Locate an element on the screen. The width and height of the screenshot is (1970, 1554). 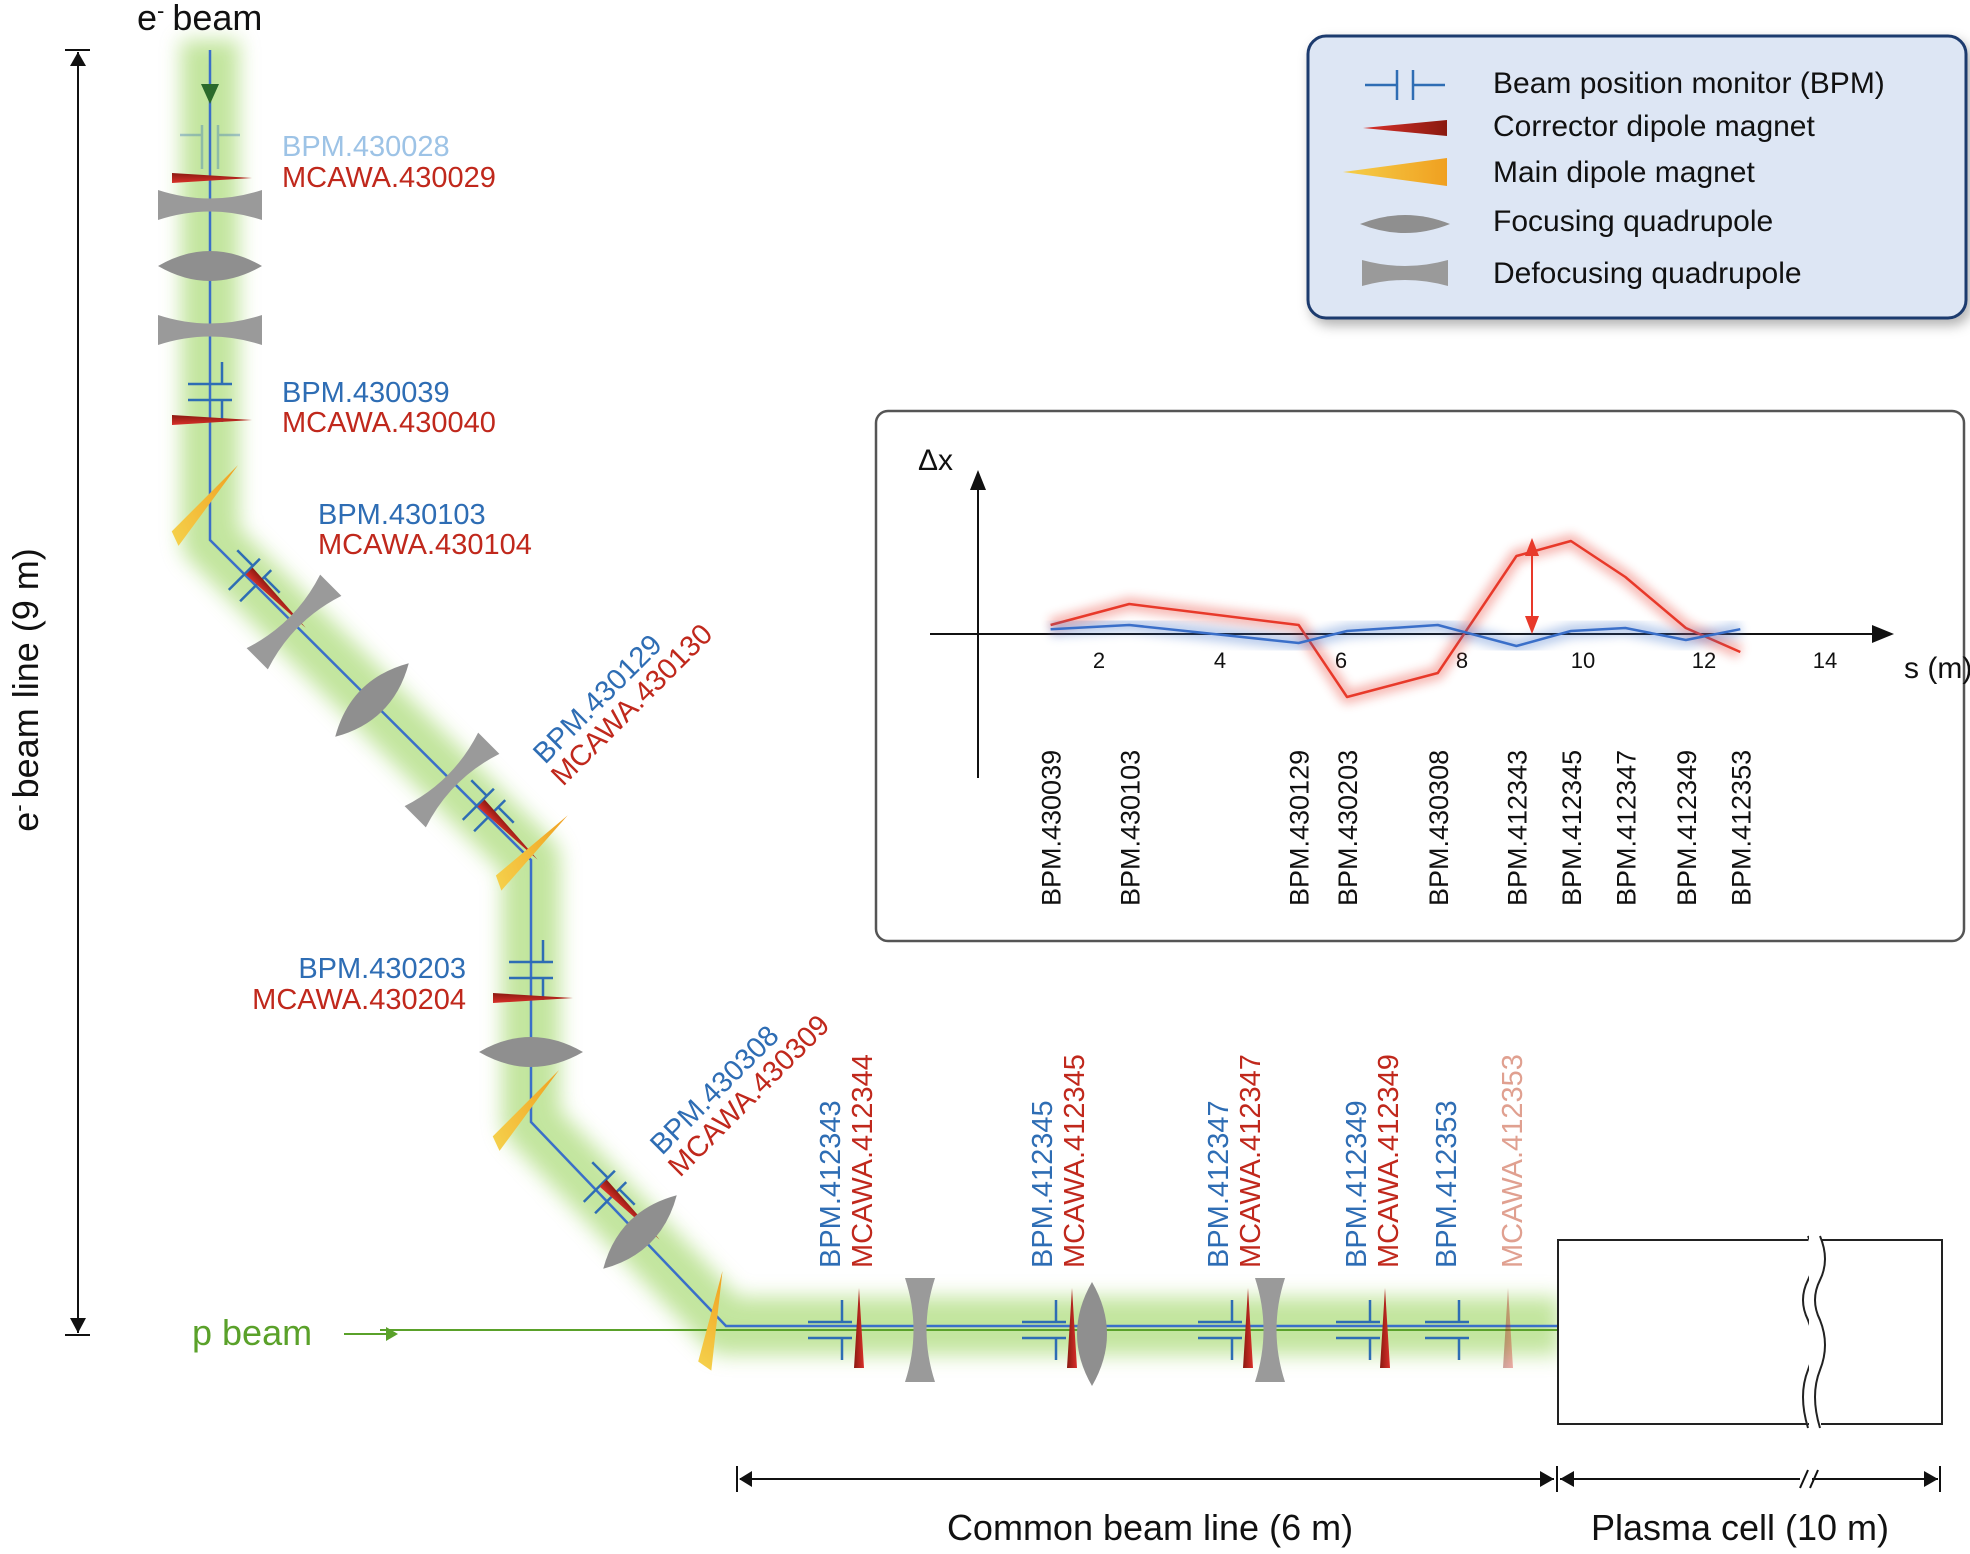
chart-xlabel: s (m) is located at coordinates (1937, 668).